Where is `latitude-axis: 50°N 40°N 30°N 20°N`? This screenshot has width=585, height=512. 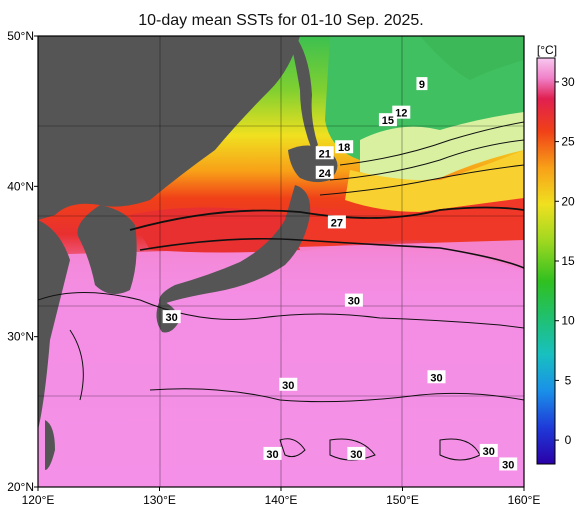 latitude-axis: 50°N 40°N 30°N 20°N is located at coordinates (22, 261).